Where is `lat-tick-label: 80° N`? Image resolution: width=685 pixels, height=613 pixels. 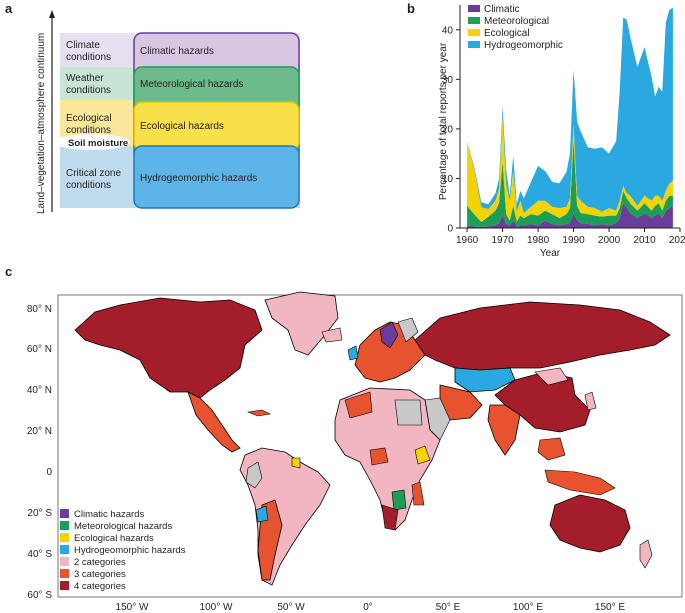
lat-tick-label: 80° N is located at coordinates (39, 309).